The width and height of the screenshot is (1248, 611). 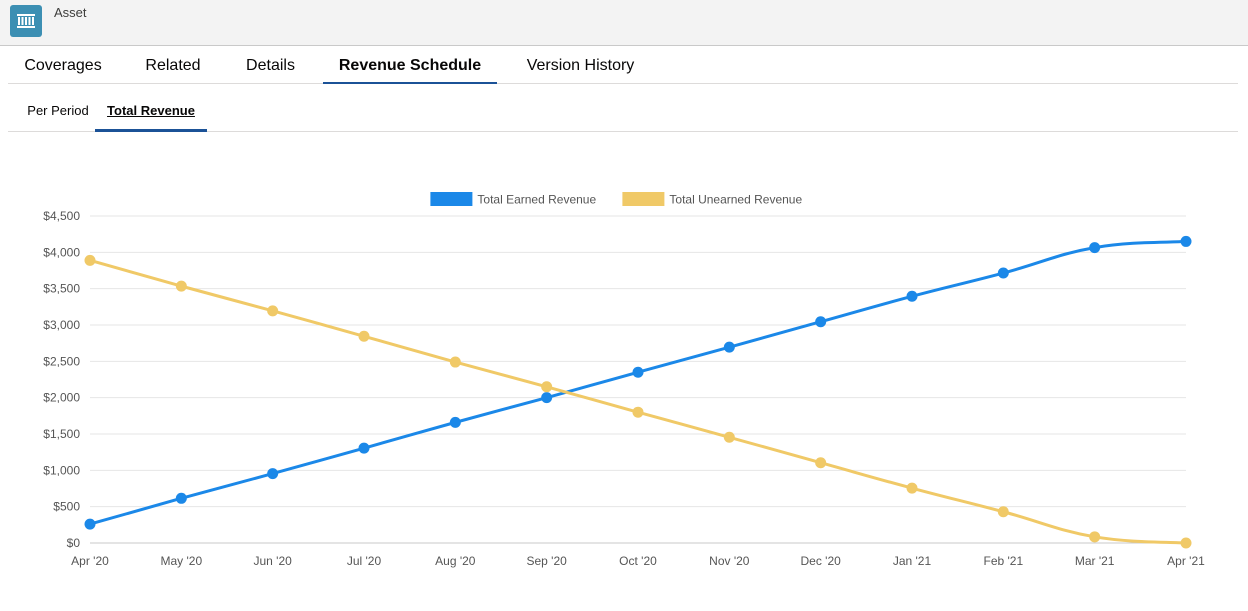 What do you see at coordinates (61, 289) in the screenshot?
I see `y-tick-label: $3,500` at bounding box center [61, 289].